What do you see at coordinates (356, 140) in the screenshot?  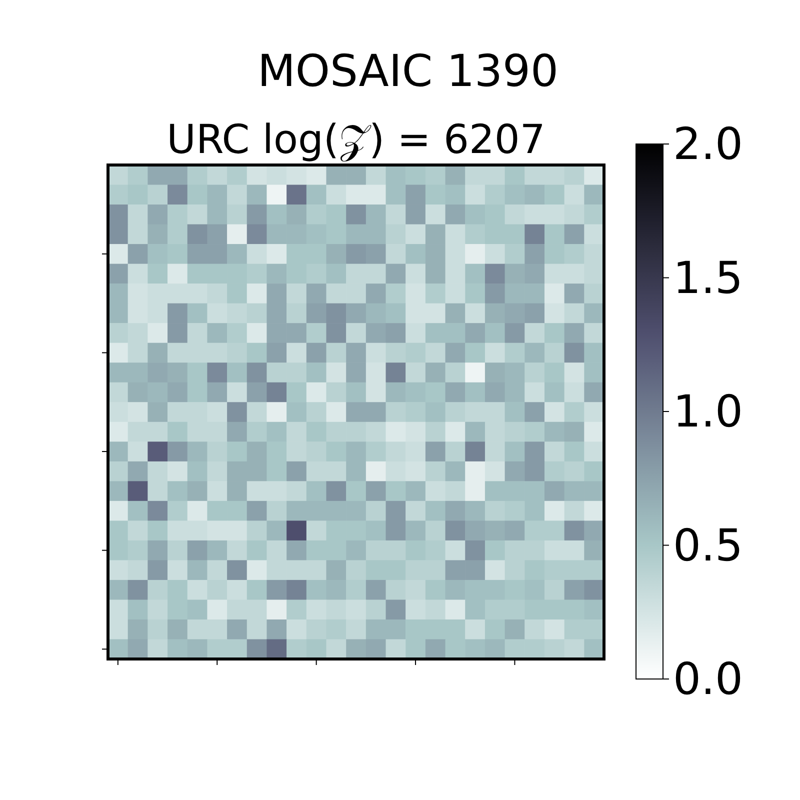 I see `chart-subtitle: URC log(𝒵) = 6207` at bounding box center [356, 140].